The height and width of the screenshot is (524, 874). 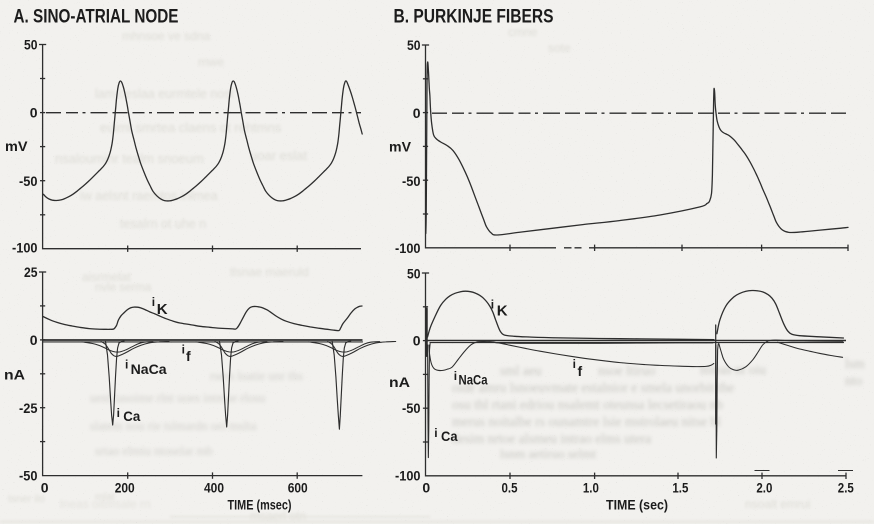 What do you see at coordinates (260, 505) in the screenshot?
I see `svg-text: TIME (msec)` at bounding box center [260, 505].